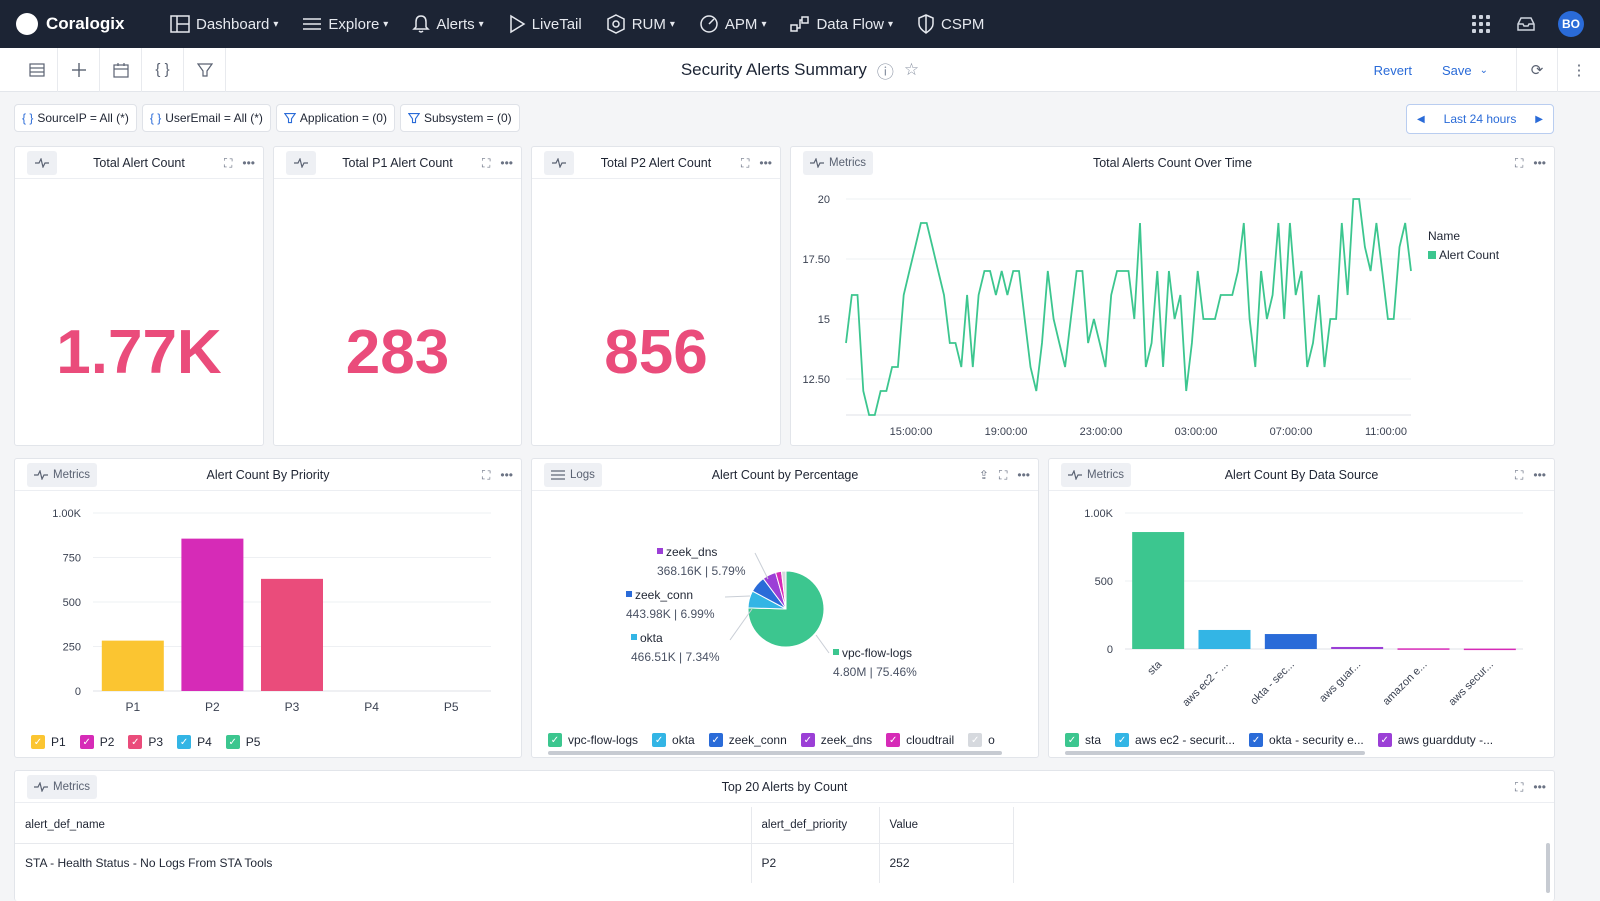 The image size is (1600, 901). What do you see at coordinates (335, 118) in the screenshot?
I see `filter-chip-application: Application = (0)` at bounding box center [335, 118].